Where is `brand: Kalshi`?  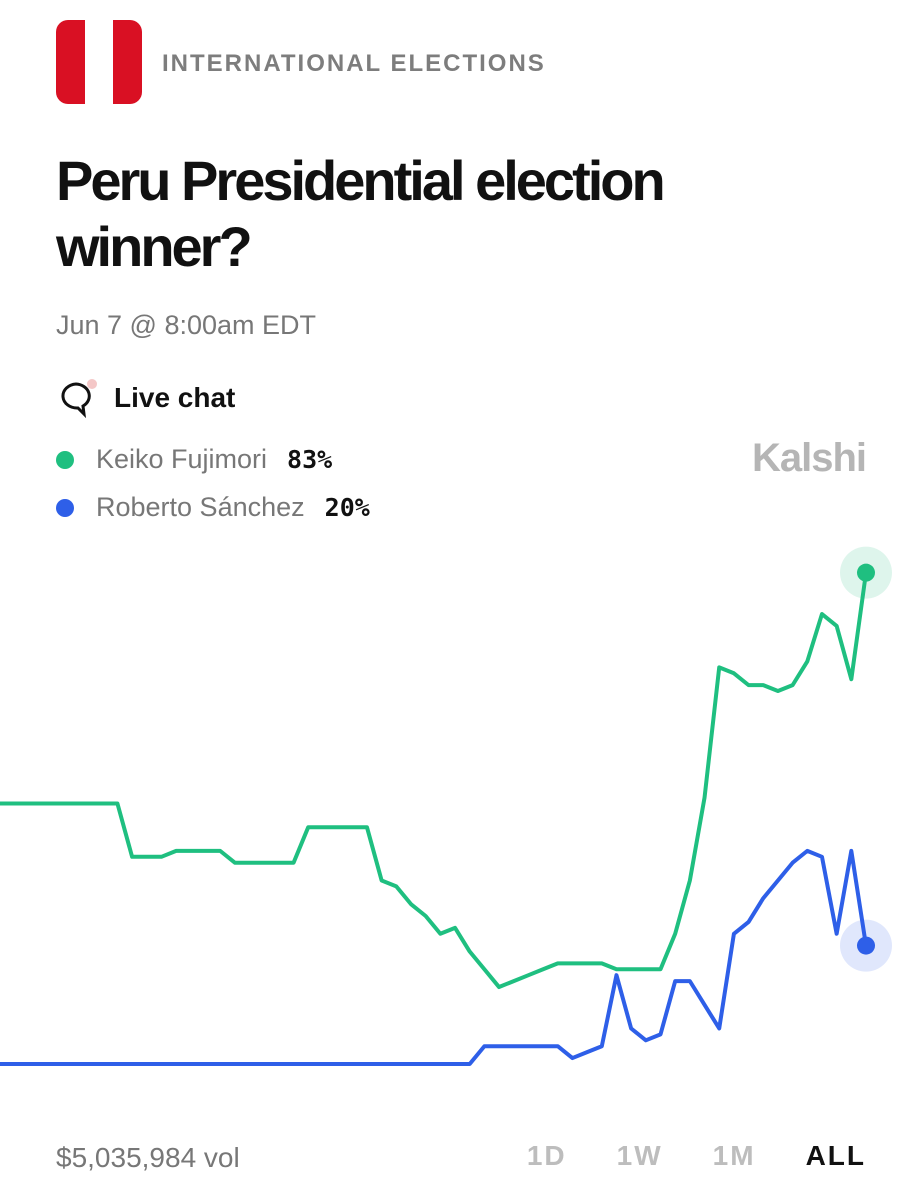
brand: Kalshi is located at coordinates (809, 458).